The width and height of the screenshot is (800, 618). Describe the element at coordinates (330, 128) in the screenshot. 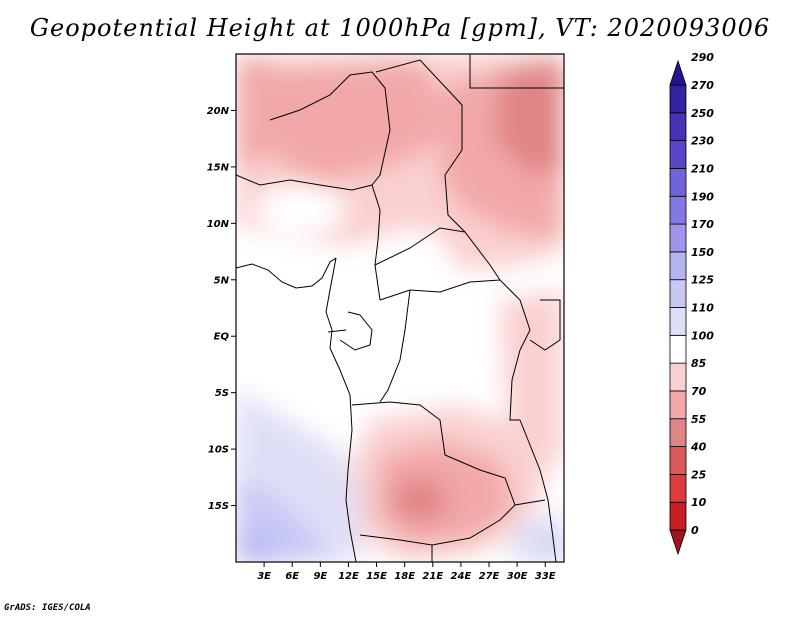

I see `border-niger-chad` at that location.